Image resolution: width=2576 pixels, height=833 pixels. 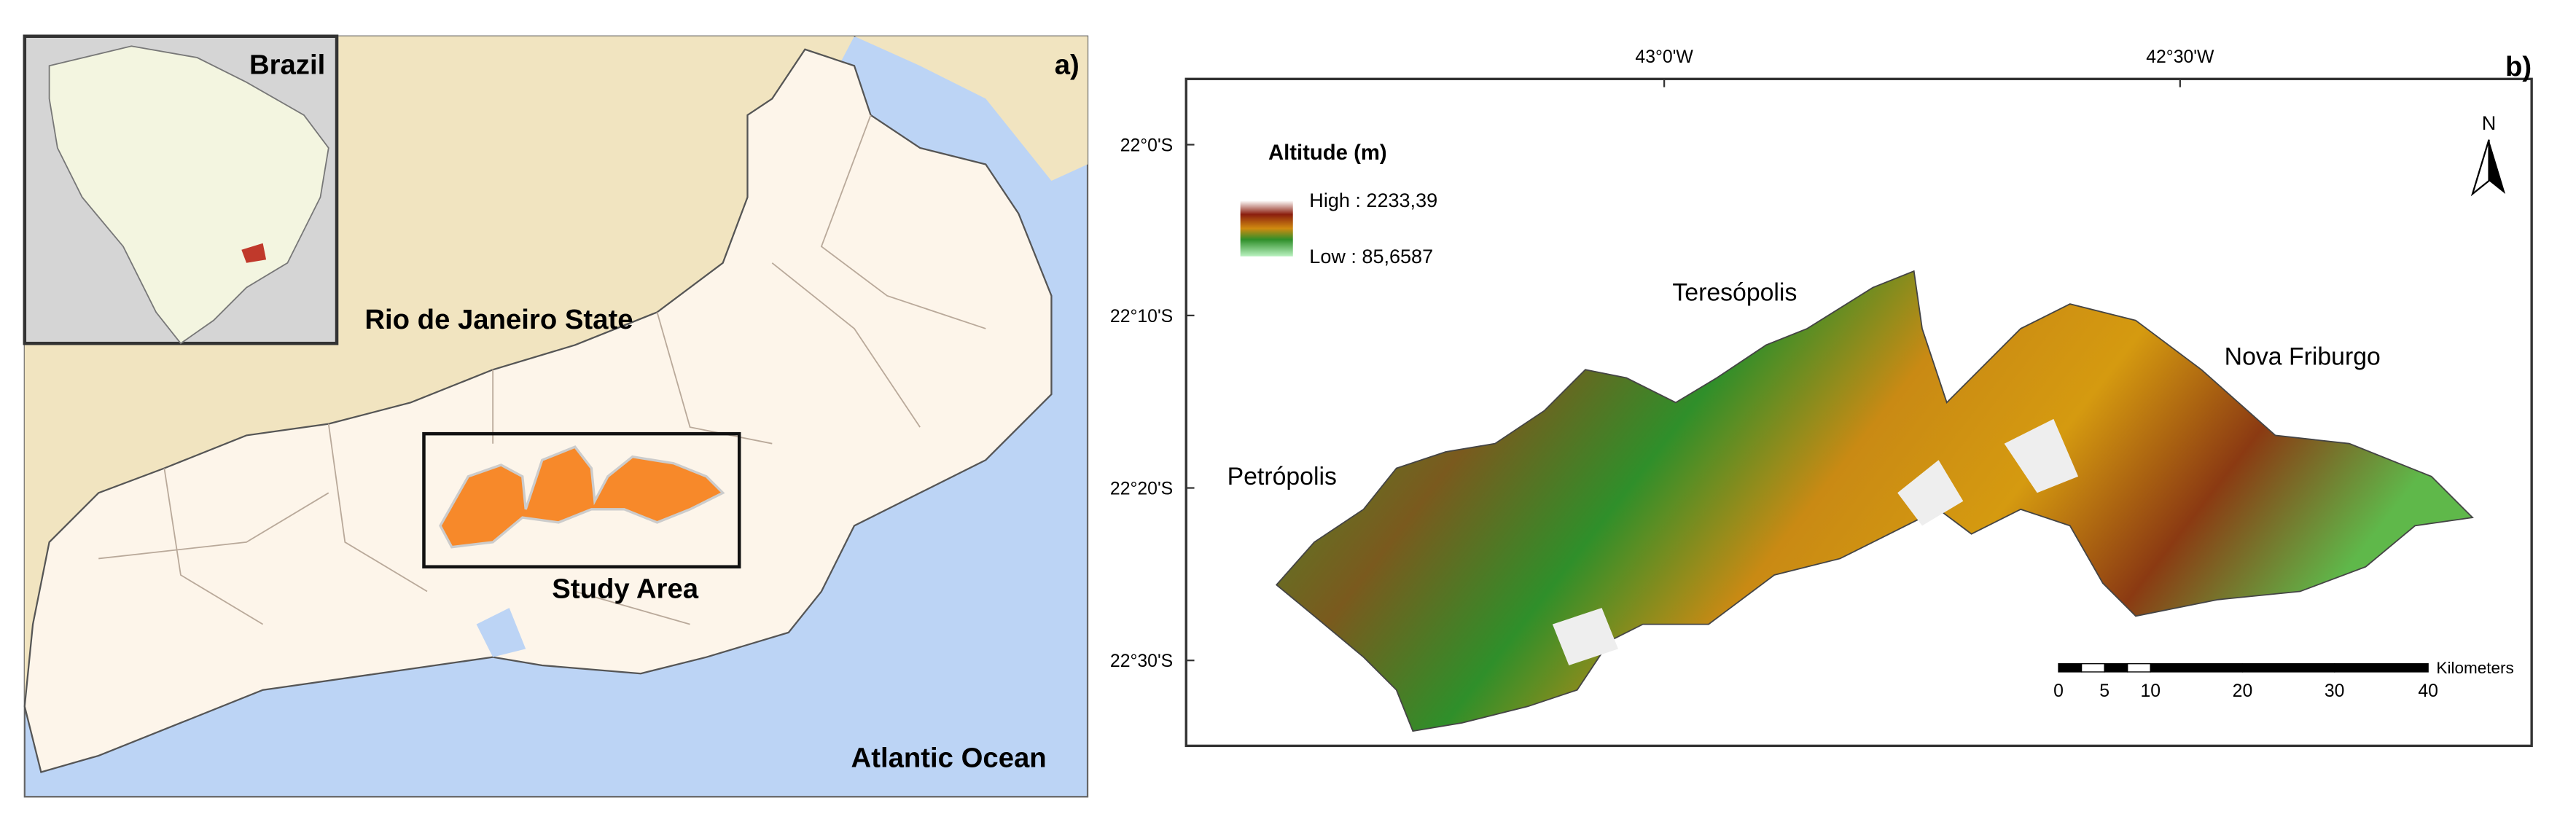 What do you see at coordinates (2058, 691) in the screenshot?
I see `scale-label: 0` at bounding box center [2058, 691].